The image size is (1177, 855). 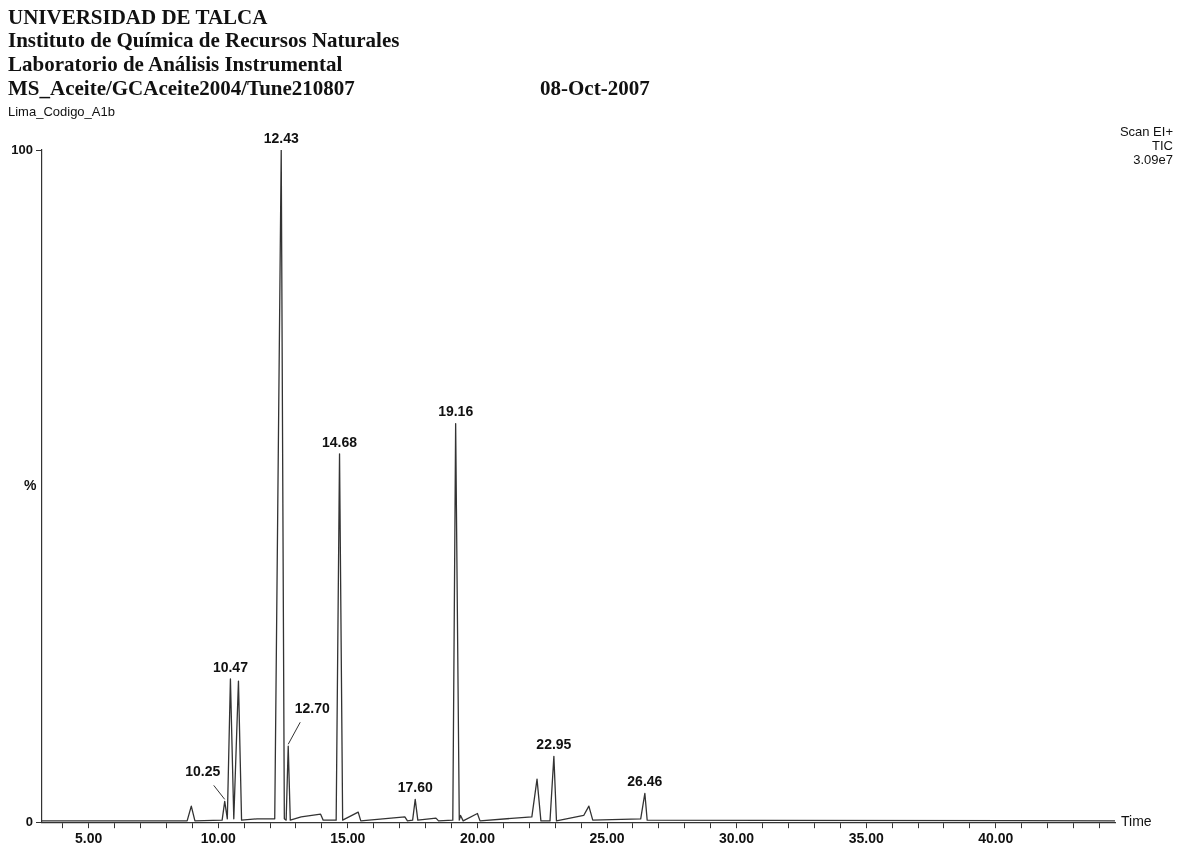 I want to click on x-tick-label: 25.00, so click(x=607, y=838).